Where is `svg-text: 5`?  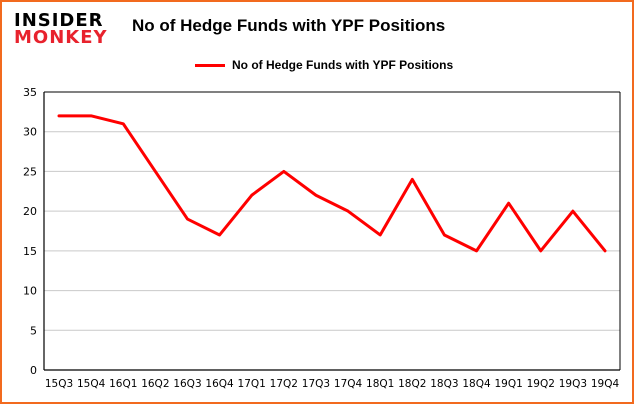
svg-text: 5 is located at coordinates (33, 330).